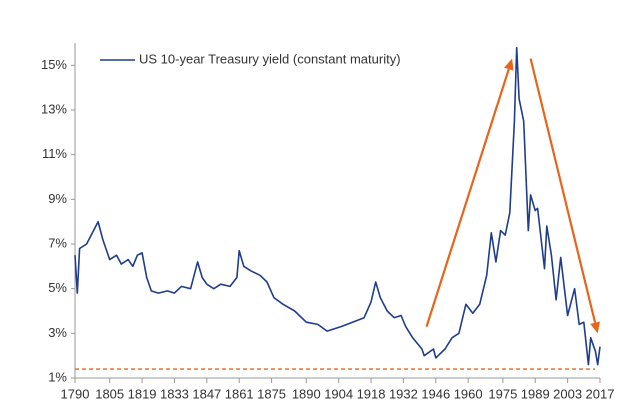 Image resolution: width=641 pixels, height=420 pixels. Describe the element at coordinates (174, 393) in the screenshot. I see `x-tick-label: 1833` at that location.